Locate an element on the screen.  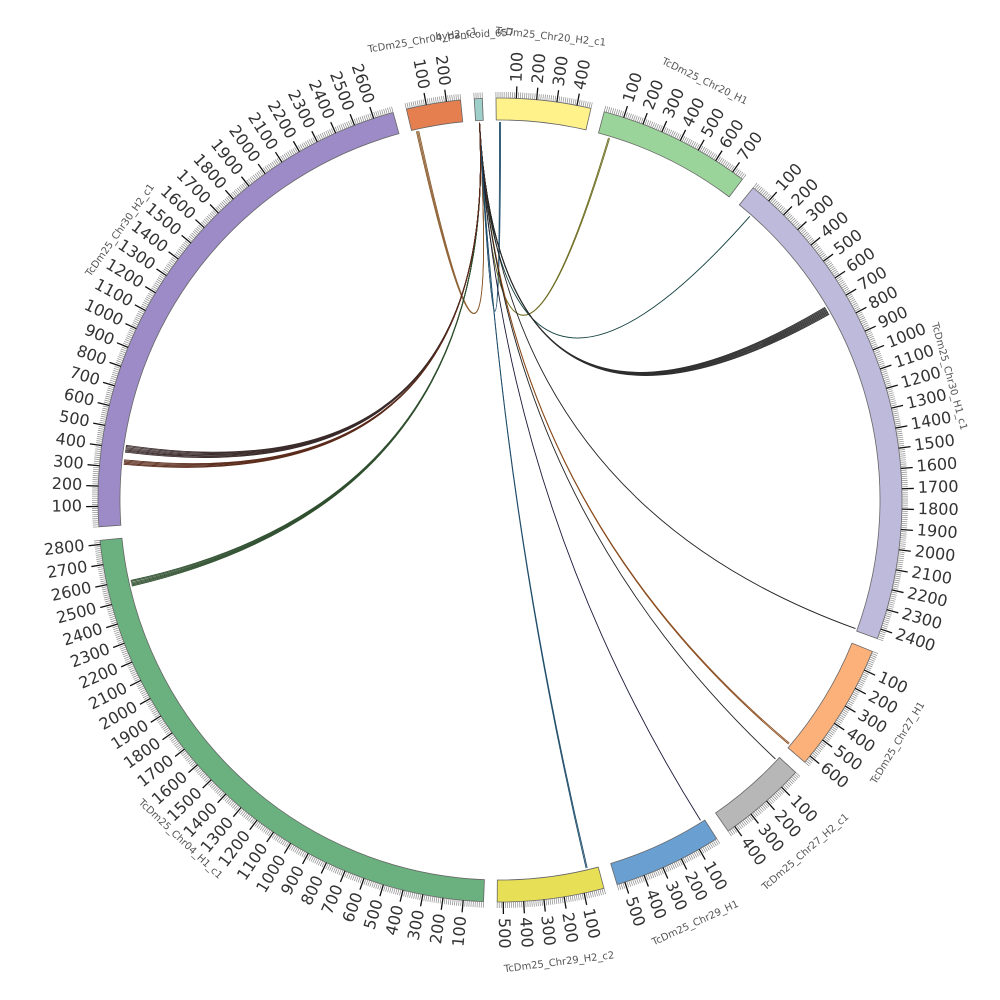
ideogram-tcdm25-chr27-h2-c1 is located at coordinates (756, 794).